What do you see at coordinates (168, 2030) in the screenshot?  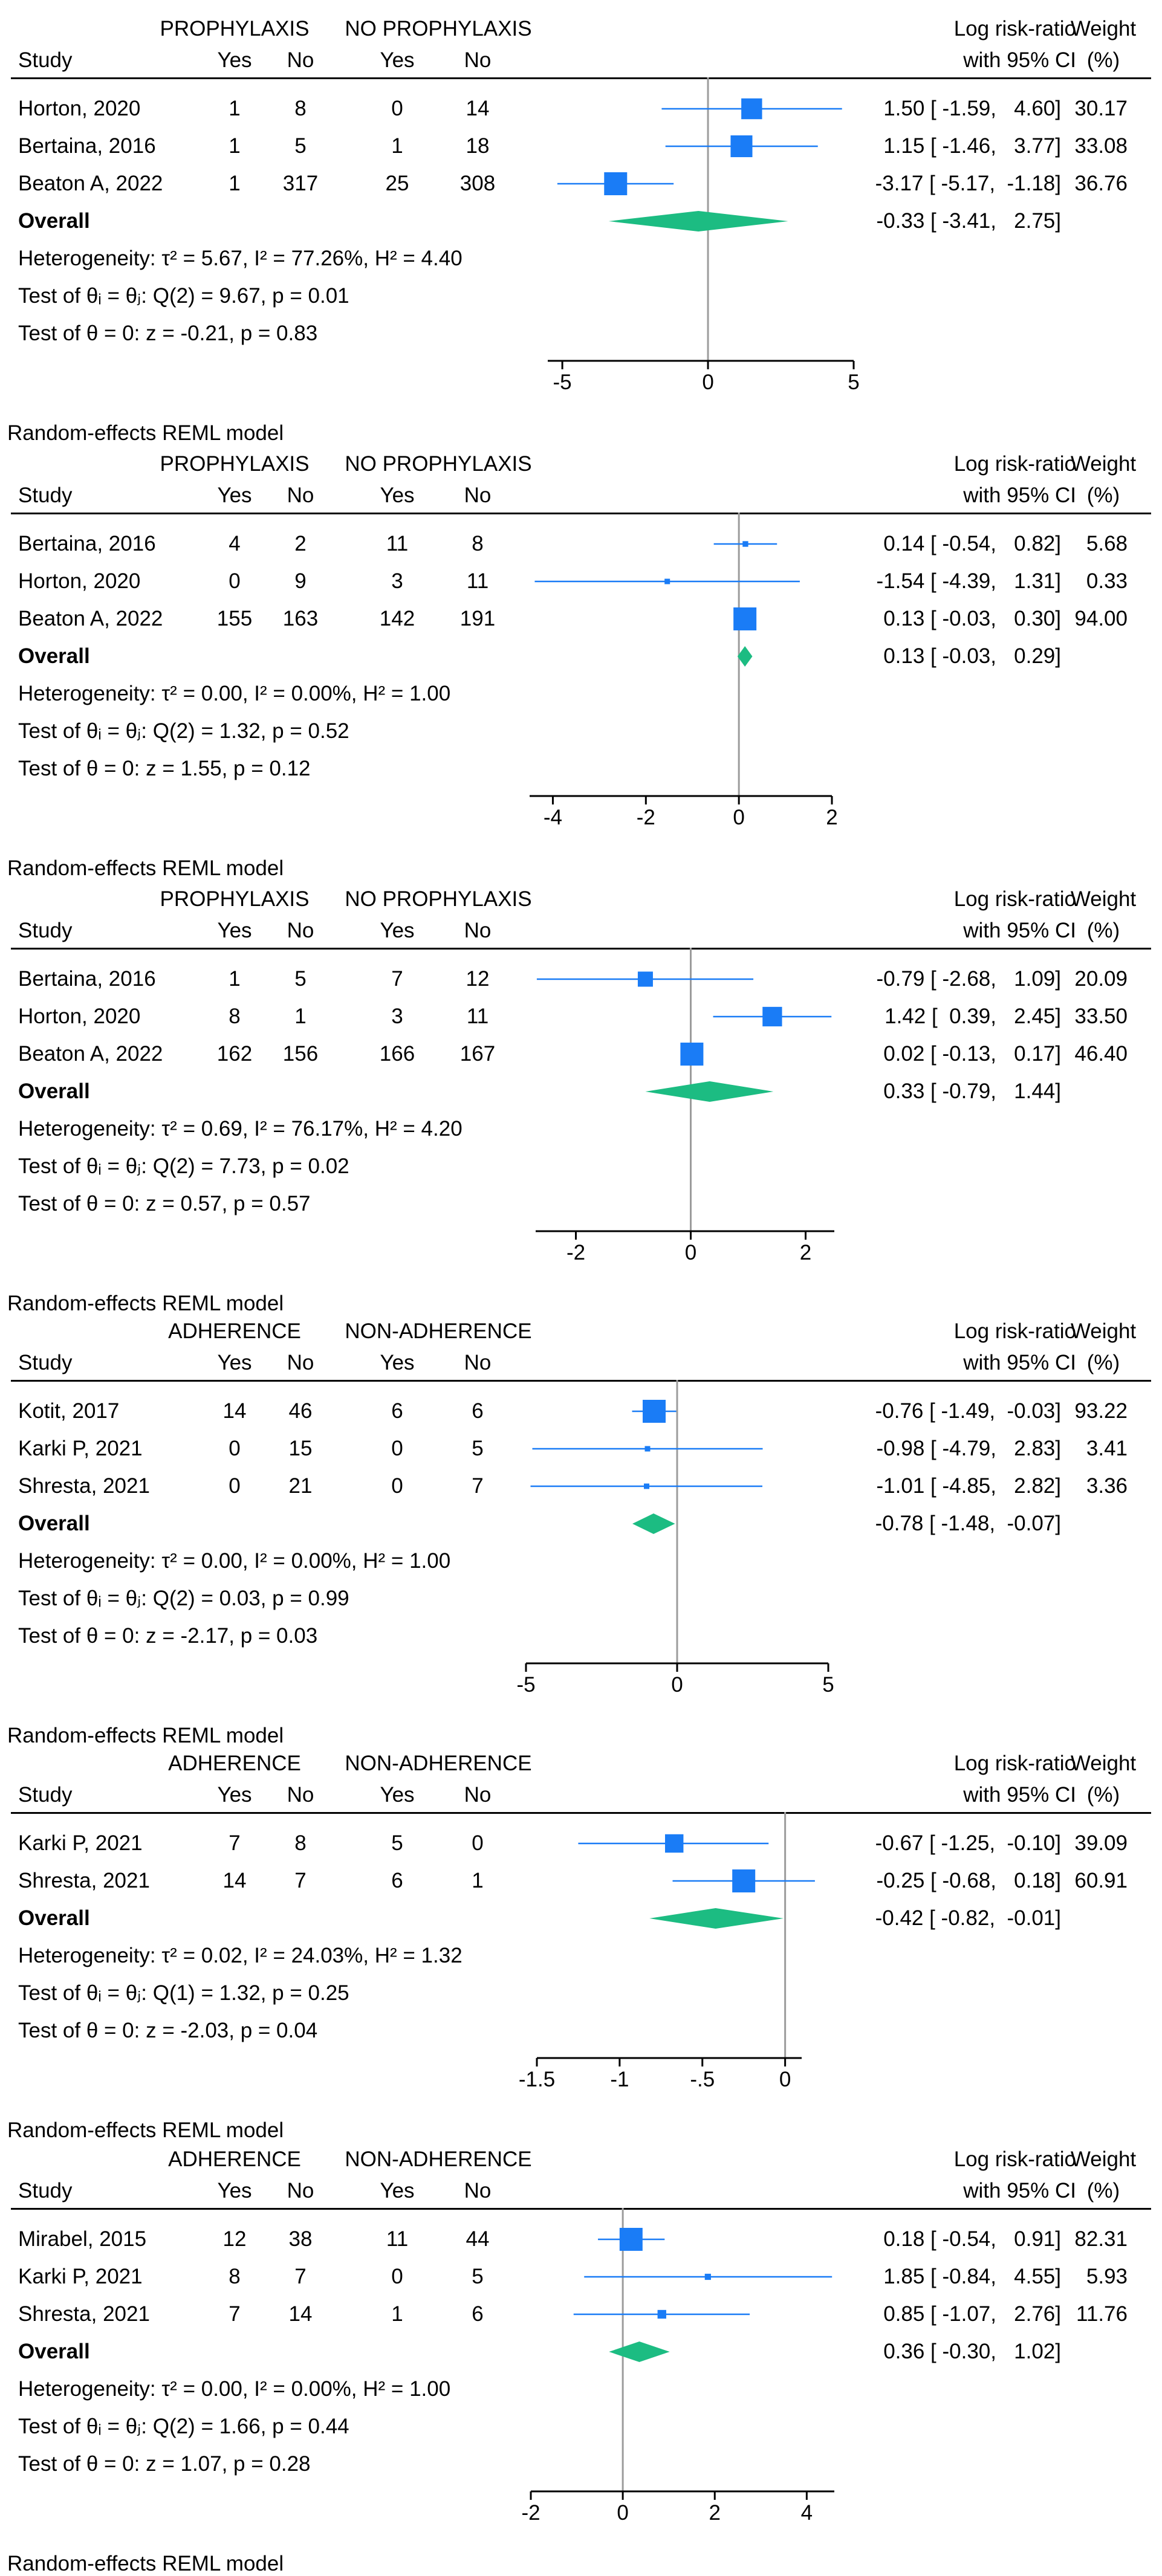 I see `test-theta-0-text: Test of θ = 0: z = -2.03, p = 0.04` at bounding box center [168, 2030].